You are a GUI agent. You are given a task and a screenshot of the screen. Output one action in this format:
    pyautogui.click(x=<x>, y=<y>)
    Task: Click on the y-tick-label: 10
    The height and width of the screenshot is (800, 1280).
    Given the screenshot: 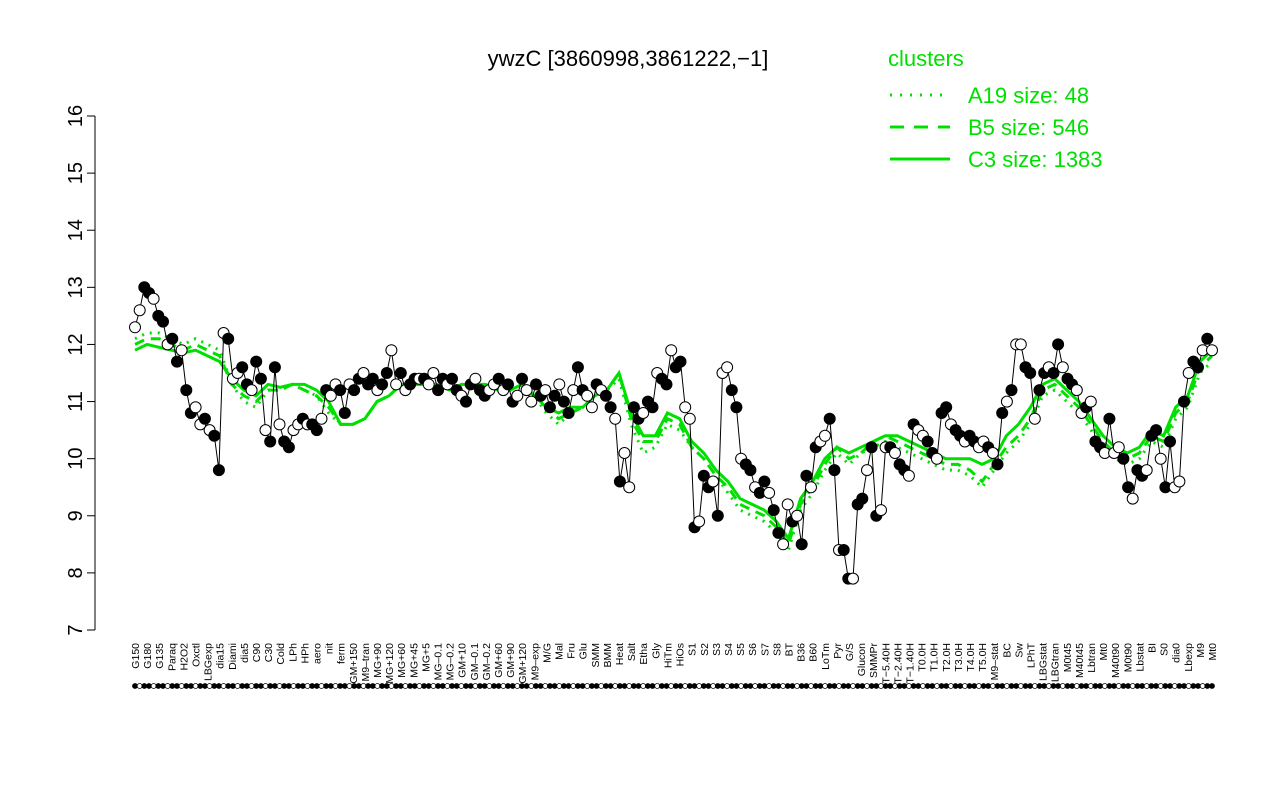 What is the action you would take?
    pyautogui.click(x=76, y=459)
    